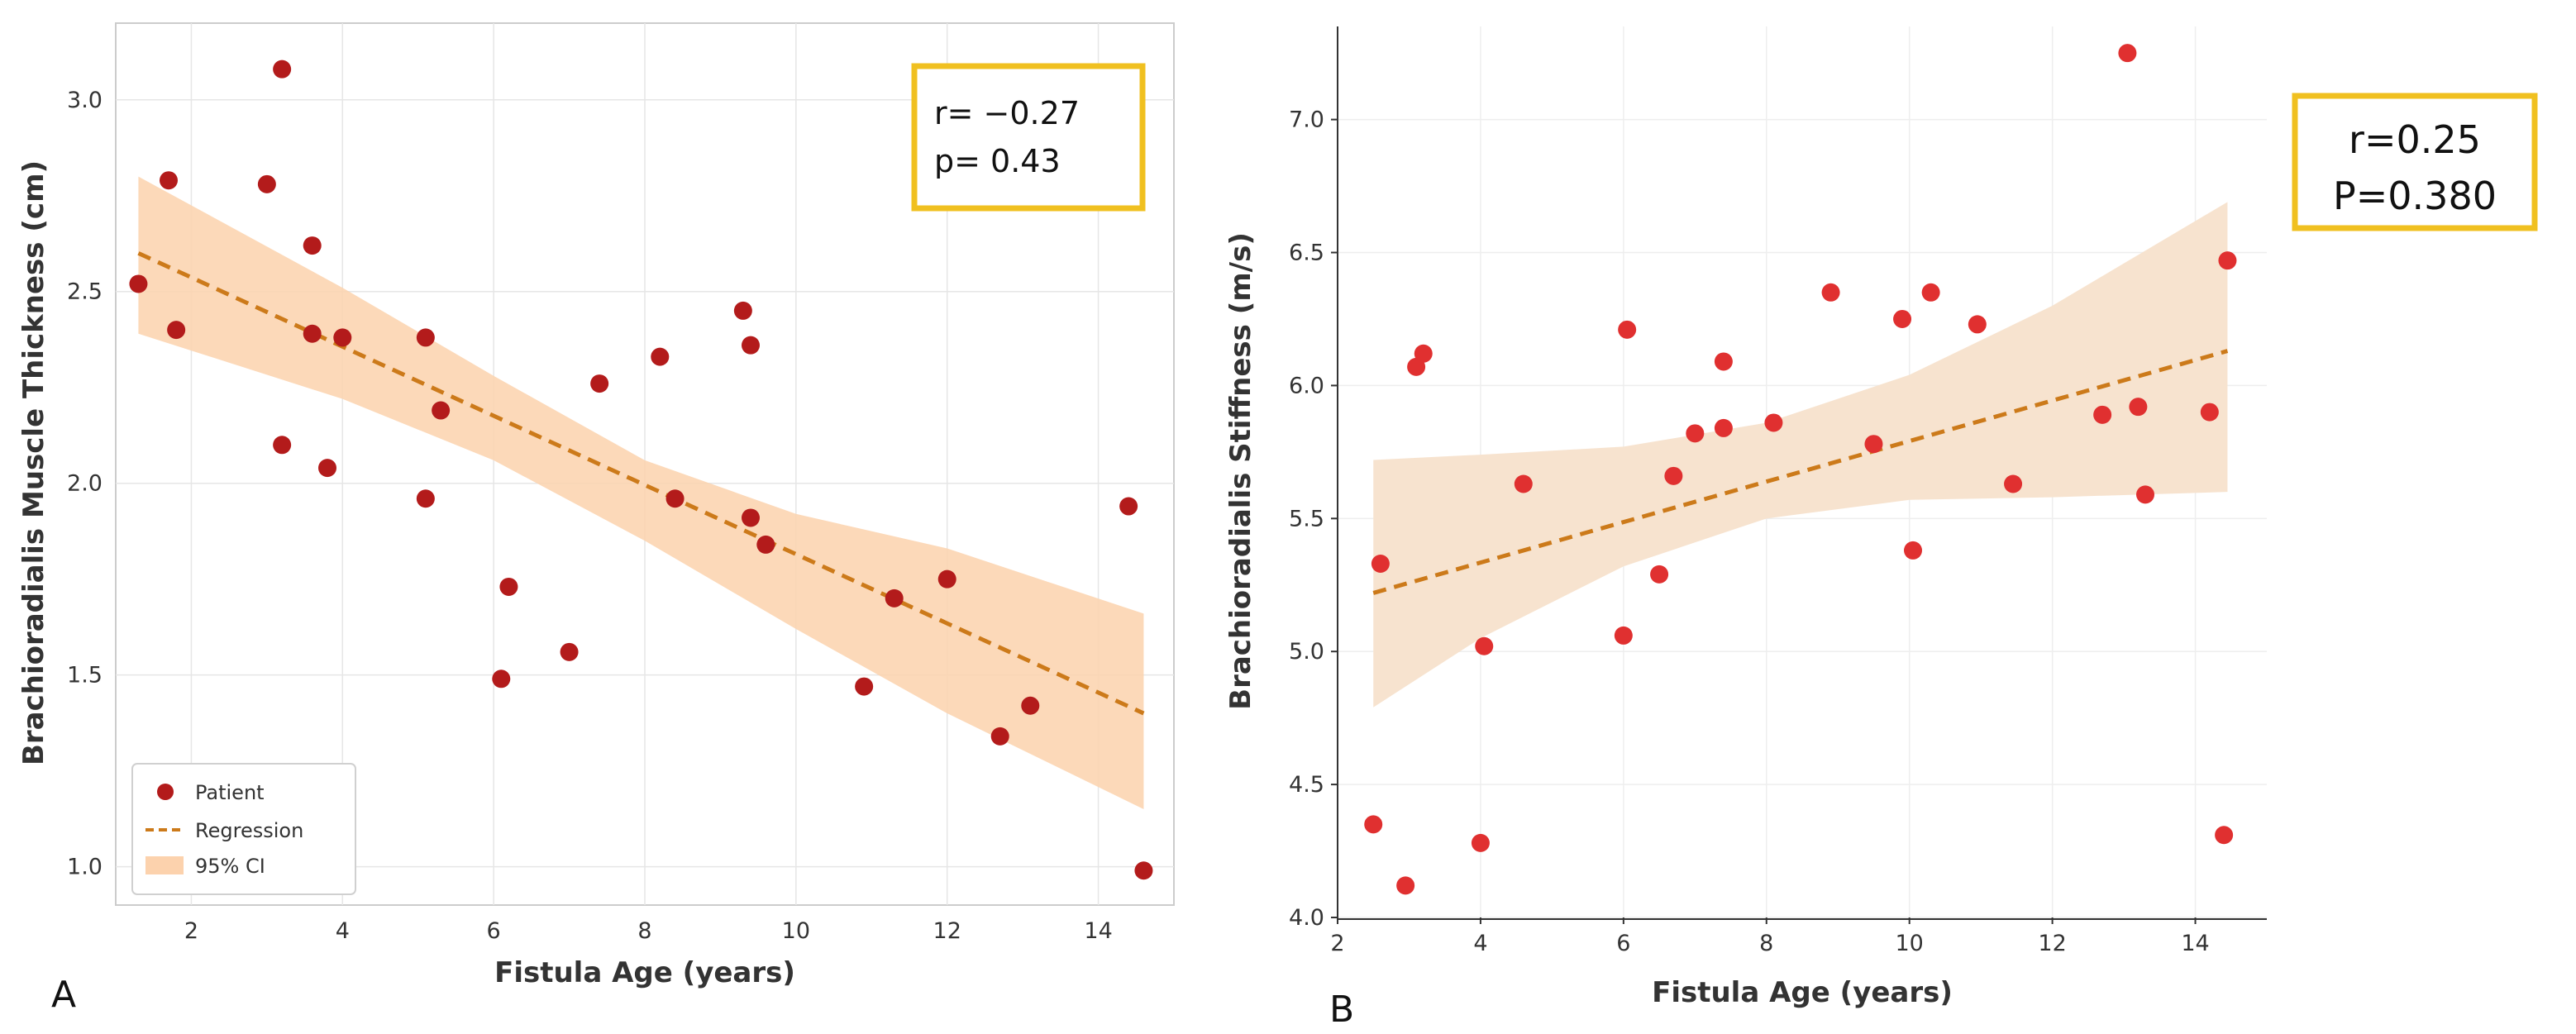 The height and width of the screenshot is (1034, 2576). I want to click on chart-a-y-axis-label: Brachioradialis Muscle Thickness (cm), so click(33, 462).